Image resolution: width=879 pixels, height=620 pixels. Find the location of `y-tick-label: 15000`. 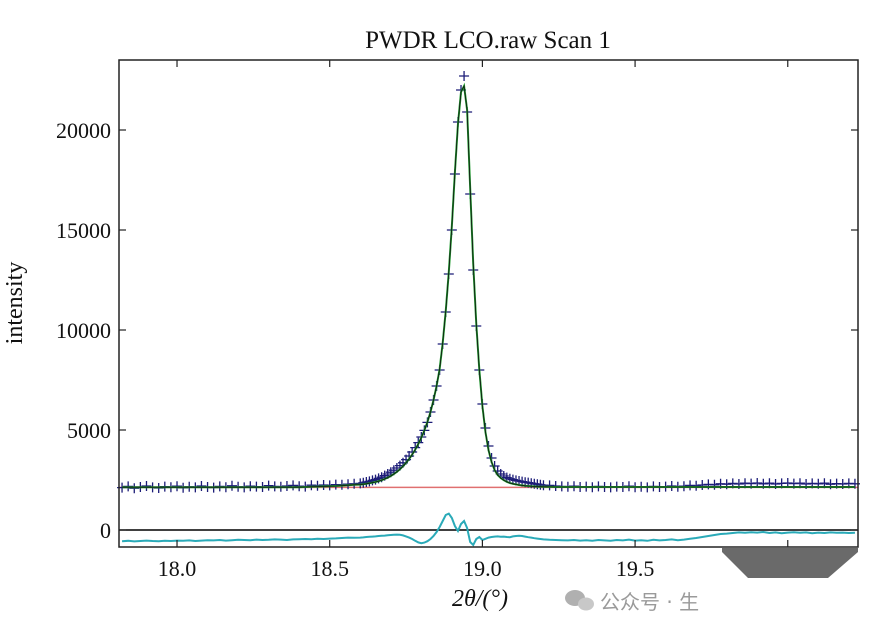

y-tick-label: 15000 is located at coordinates (83, 230).